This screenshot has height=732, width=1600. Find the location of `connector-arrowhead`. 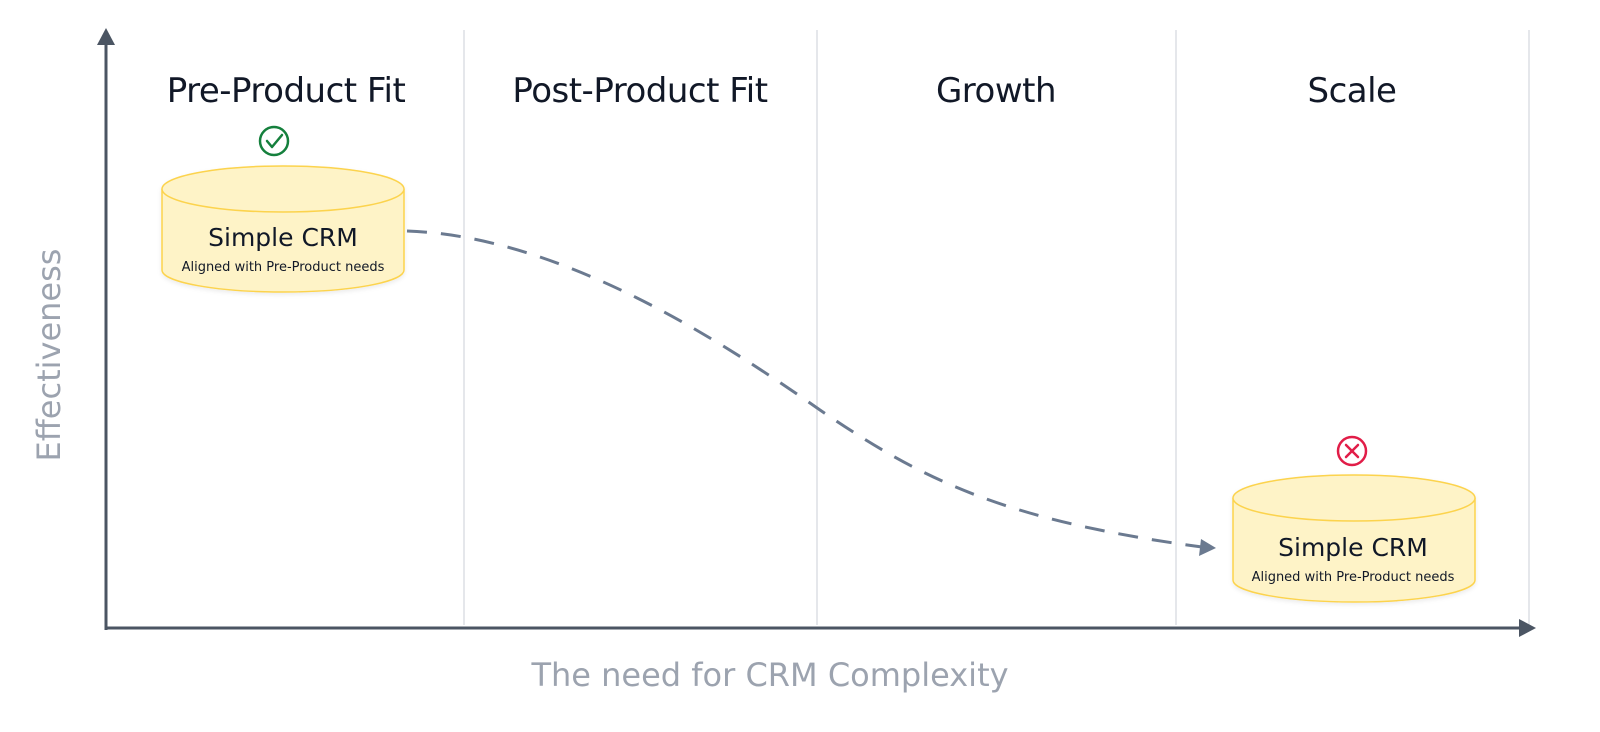

connector-arrowhead is located at coordinates (1207, 547).